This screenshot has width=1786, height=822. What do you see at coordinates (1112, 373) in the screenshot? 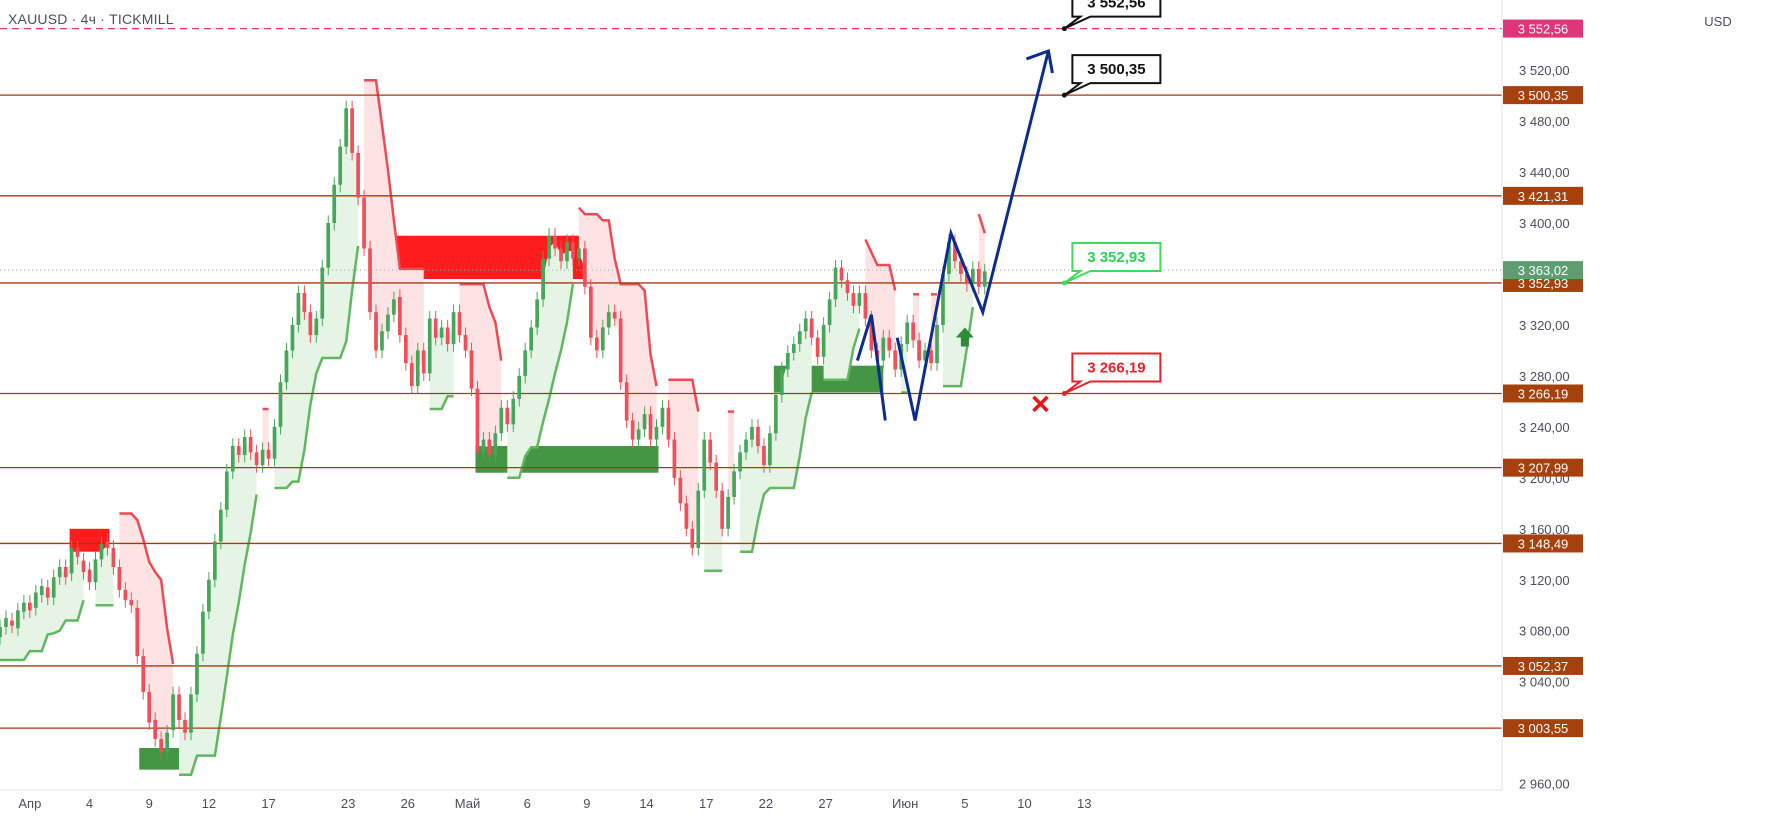
I see `price-callout` at bounding box center [1112, 373].